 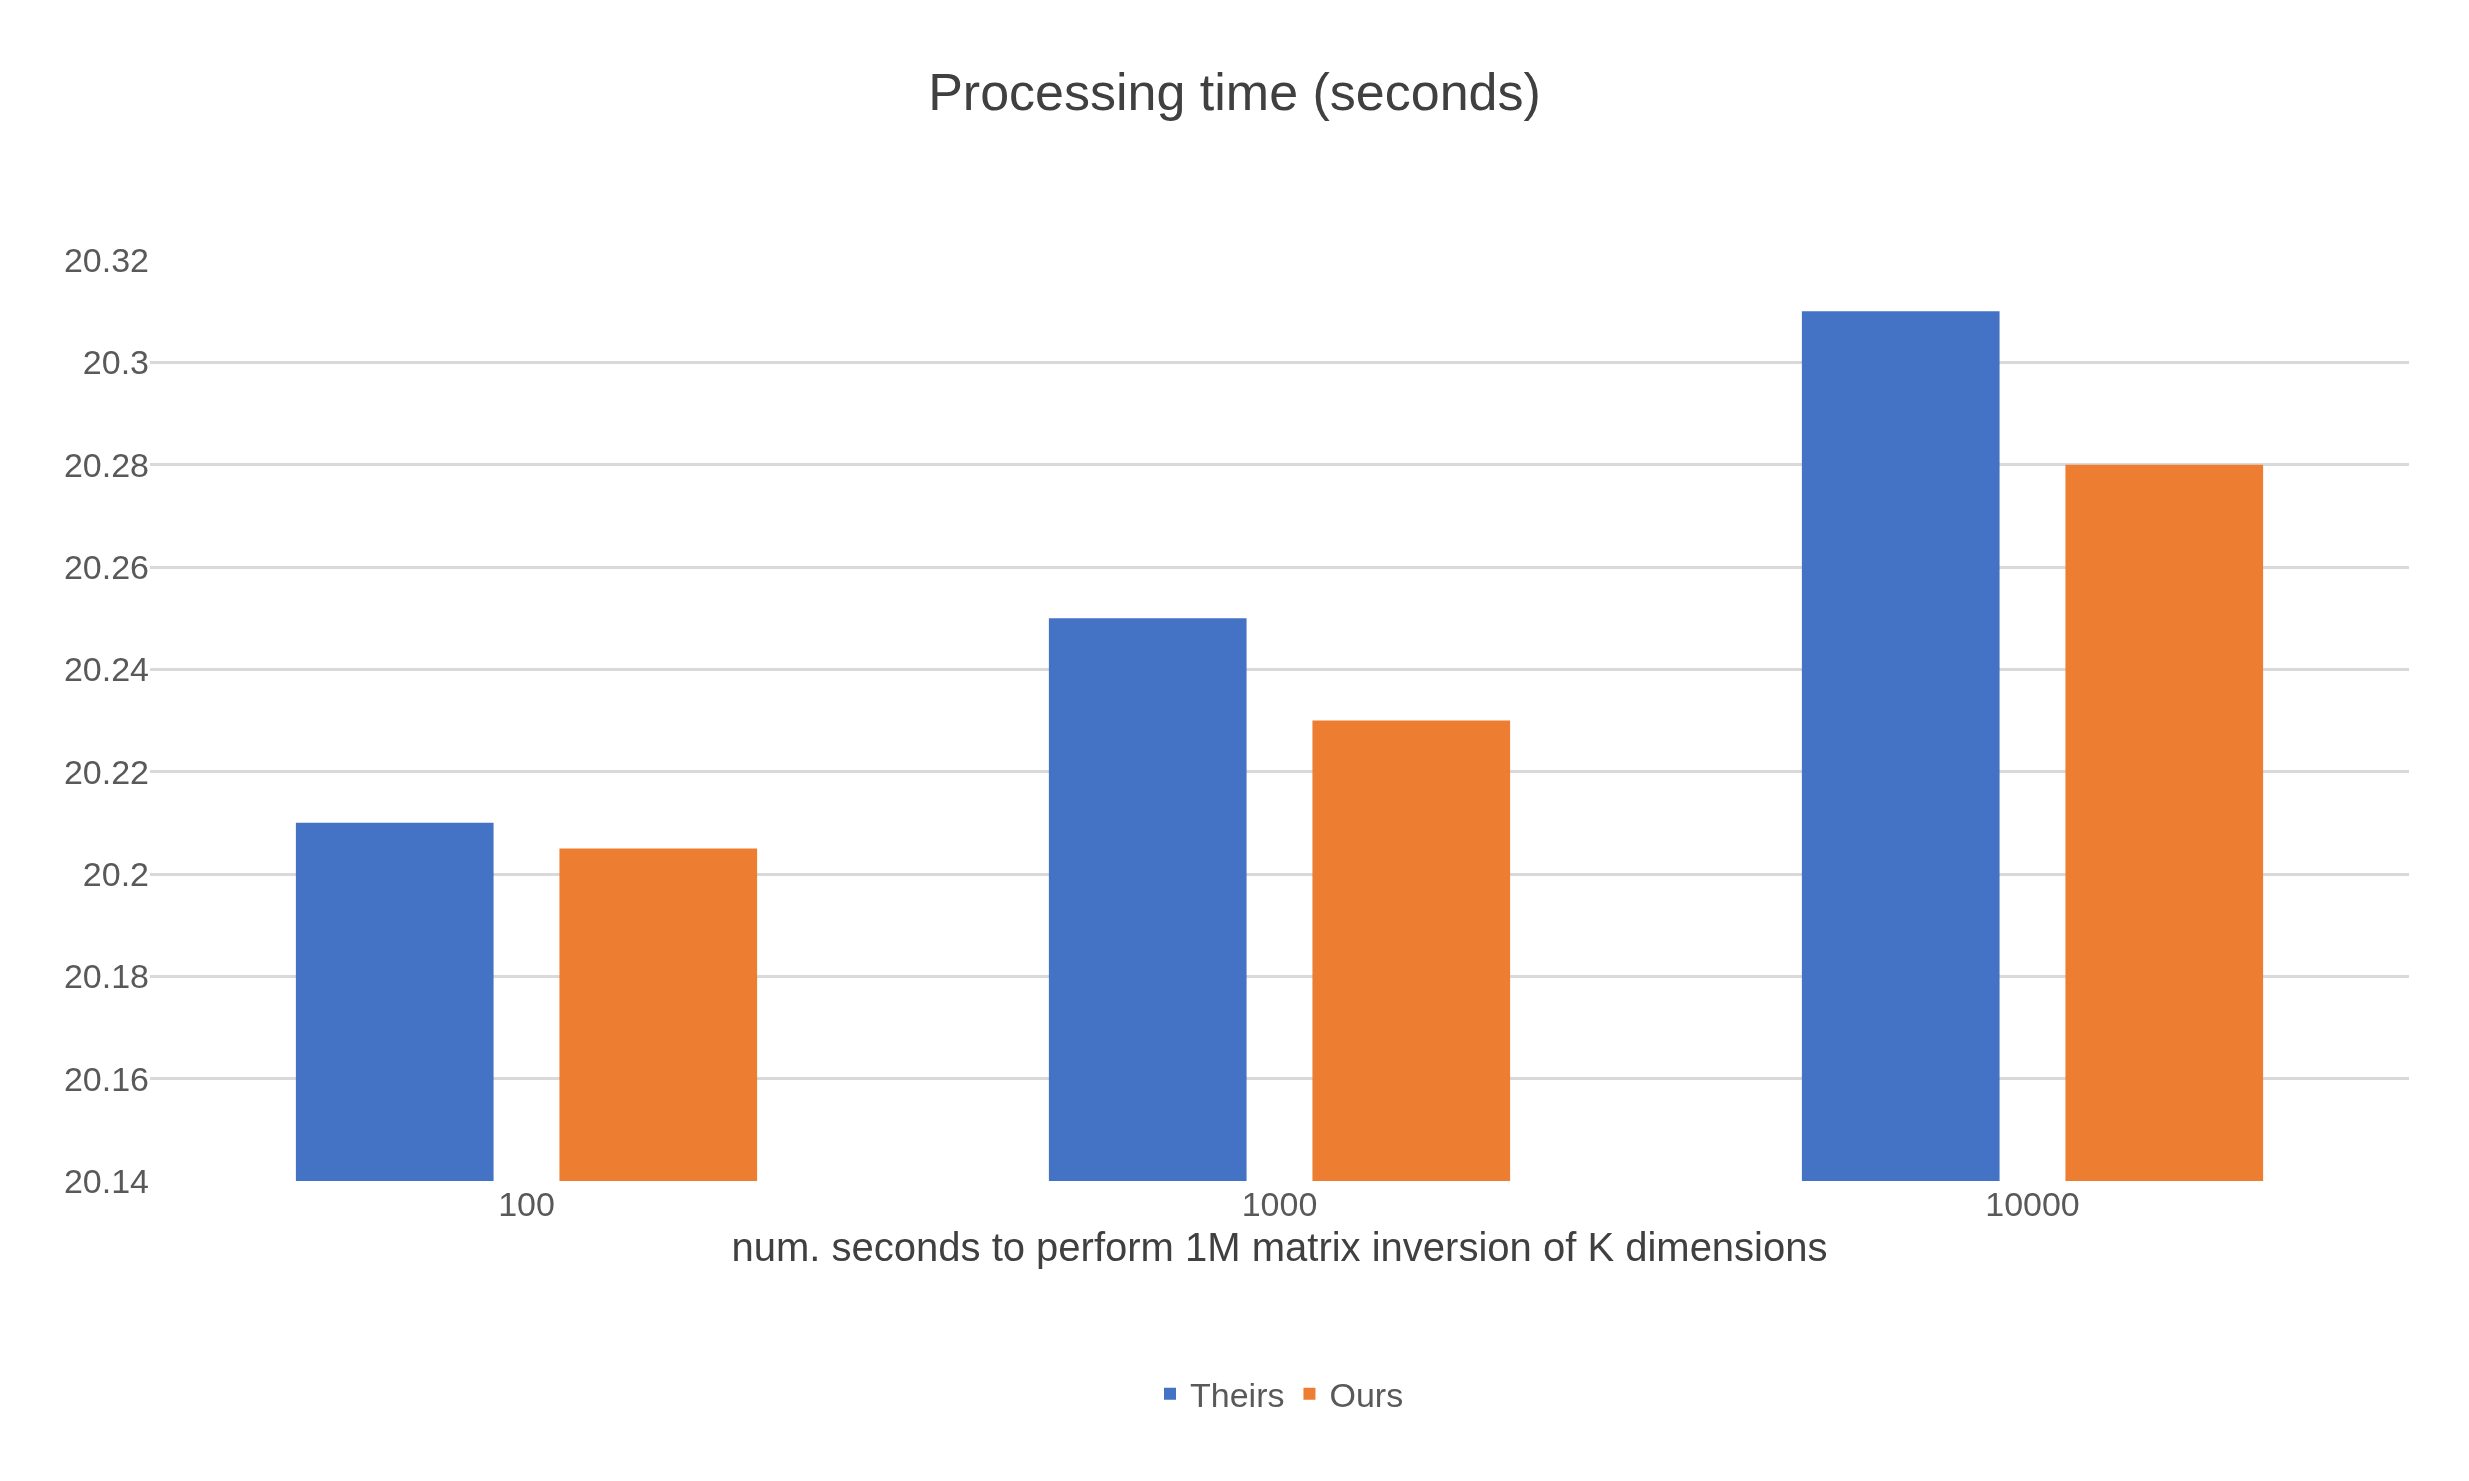 What do you see at coordinates (1237, 1395) in the screenshot?
I see `legend-label: Theirs` at bounding box center [1237, 1395].